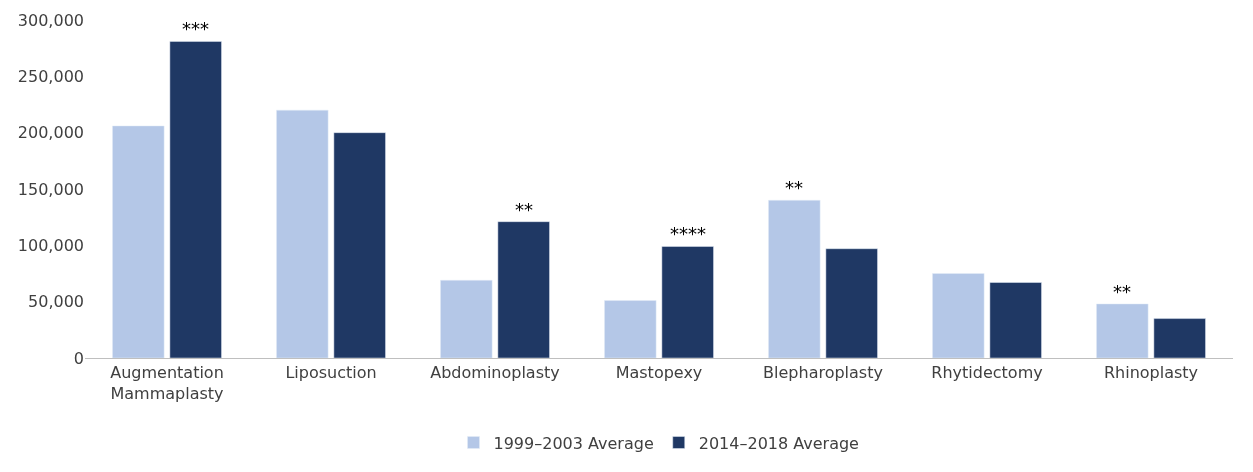  I want to click on y-tick-label: 150,000, so click(50, 189).